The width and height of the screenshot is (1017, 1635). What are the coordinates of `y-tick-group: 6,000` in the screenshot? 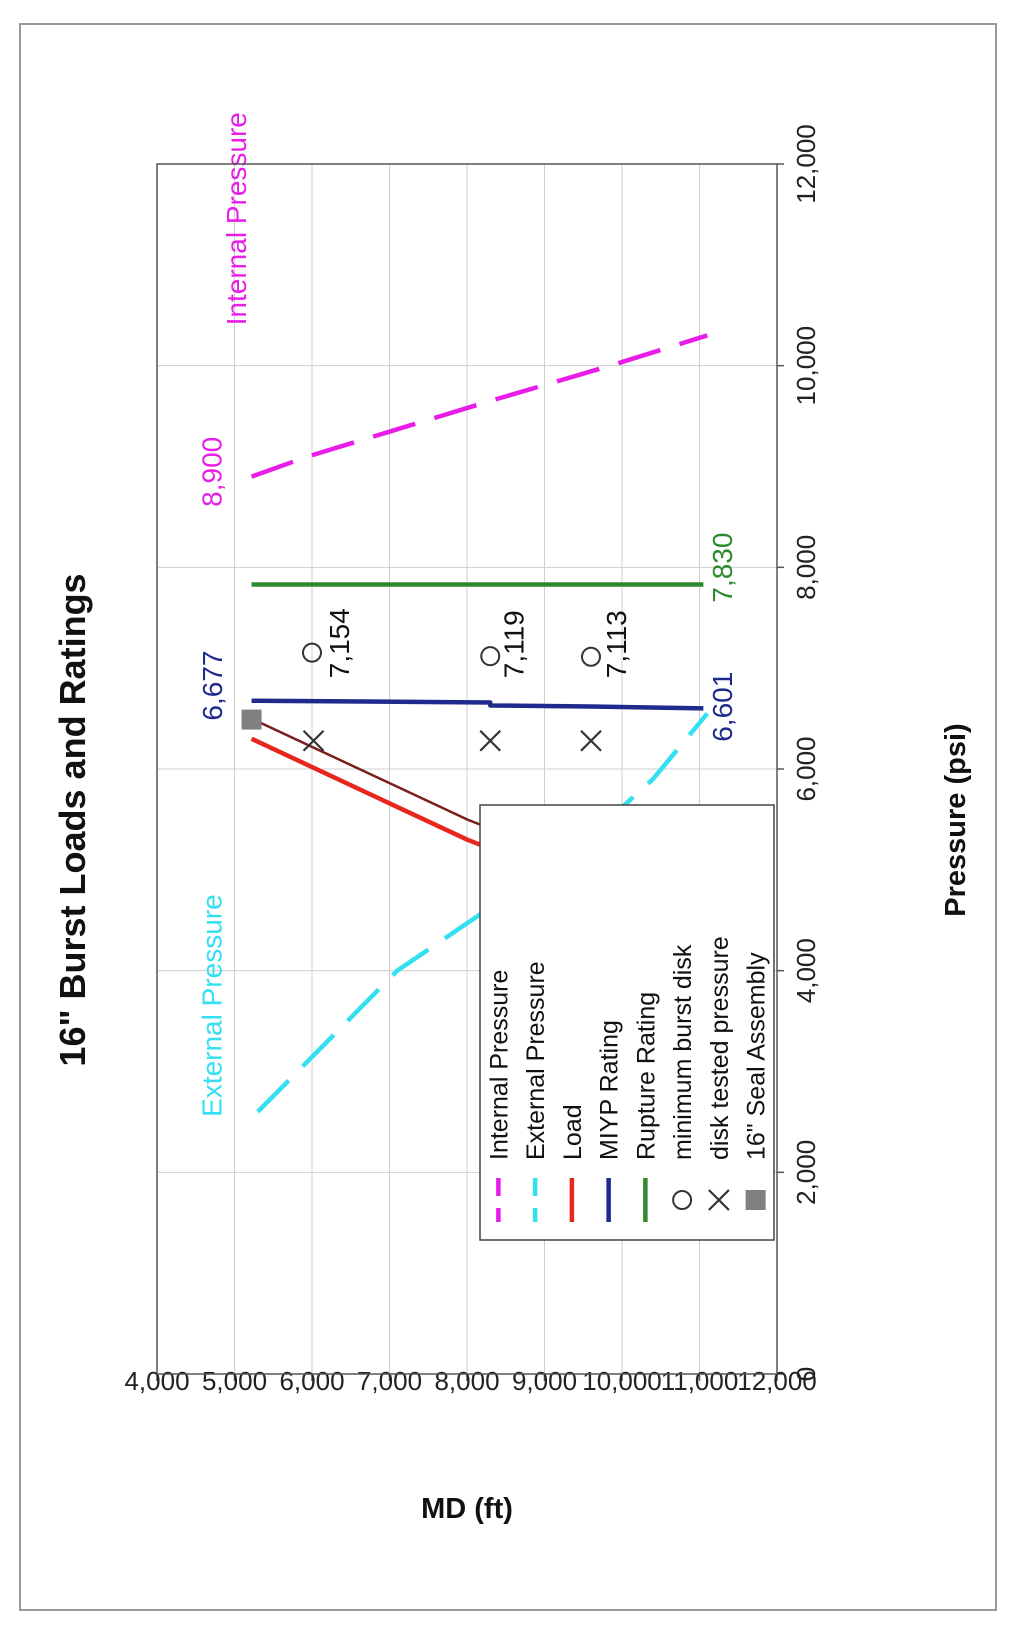 It's located at (311, 1381).